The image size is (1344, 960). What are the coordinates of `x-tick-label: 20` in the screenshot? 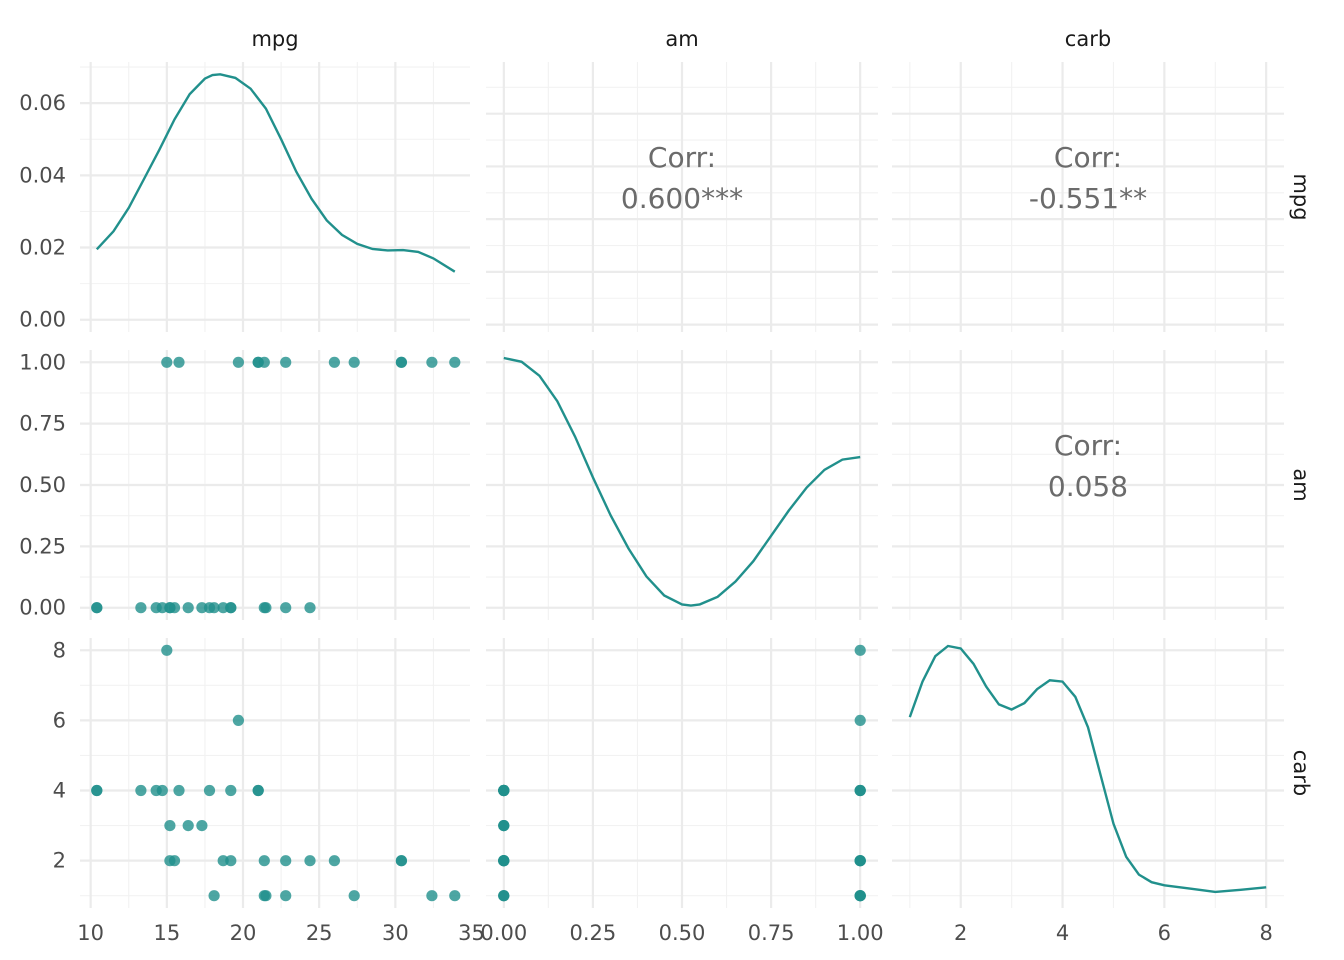 It's located at (243, 933).